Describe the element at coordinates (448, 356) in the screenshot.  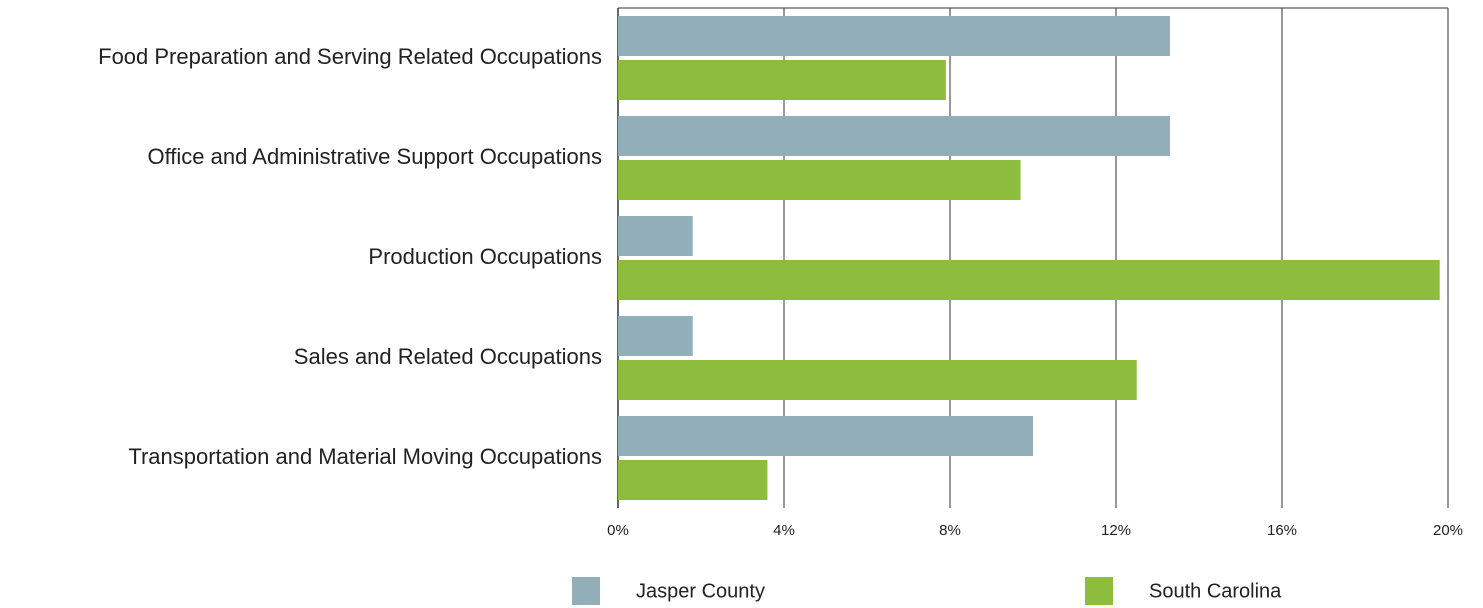
I see `y-tick-label: Sales and Related Occupations` at that location.